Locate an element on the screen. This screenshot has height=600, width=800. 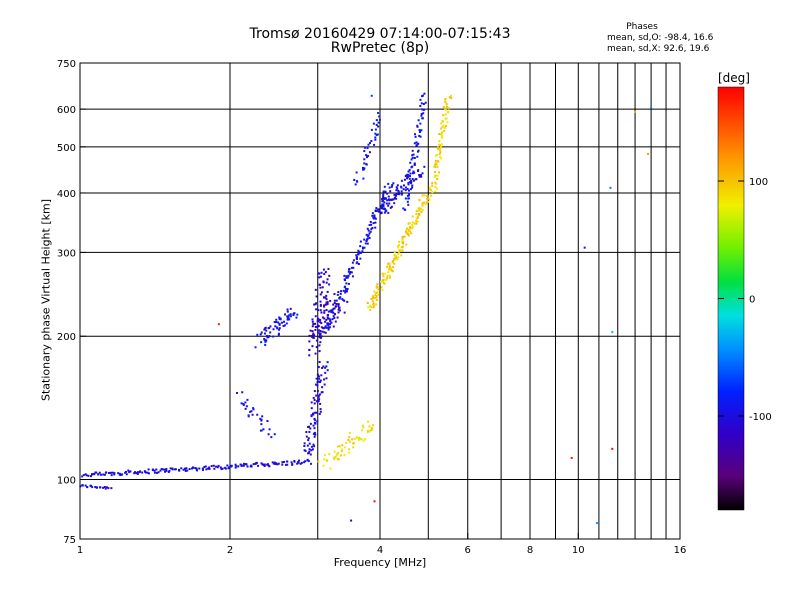
y-tick-label: 500 is located at coordinates (66, 148).